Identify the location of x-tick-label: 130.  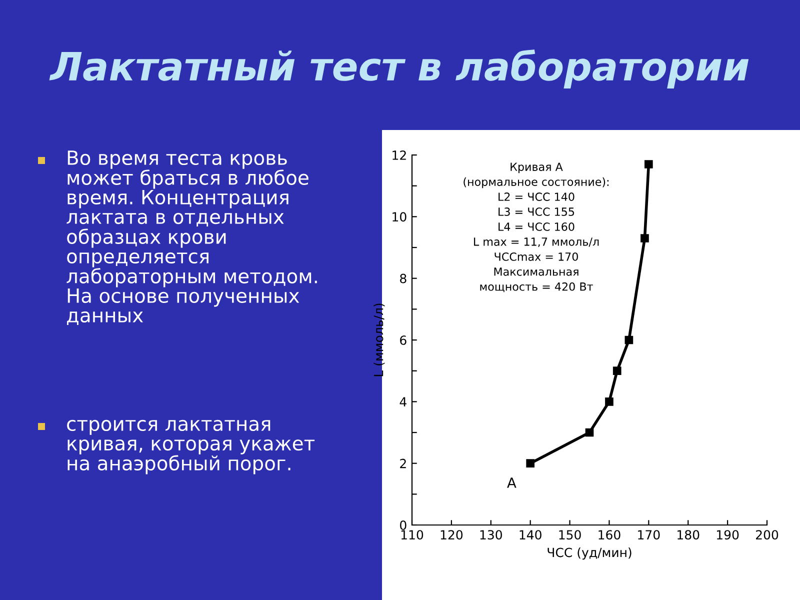
(491, 535).